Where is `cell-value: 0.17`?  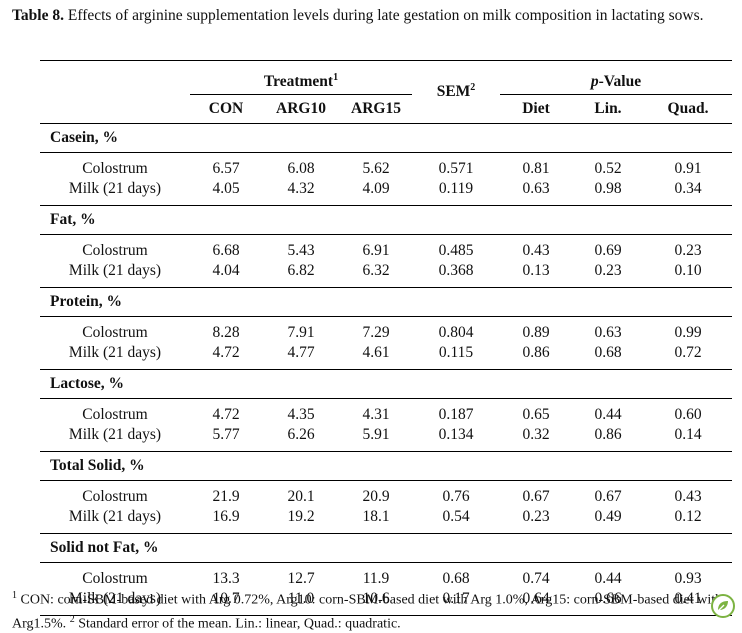 cell-value: 0.17 is located at coordinates (456, 598).